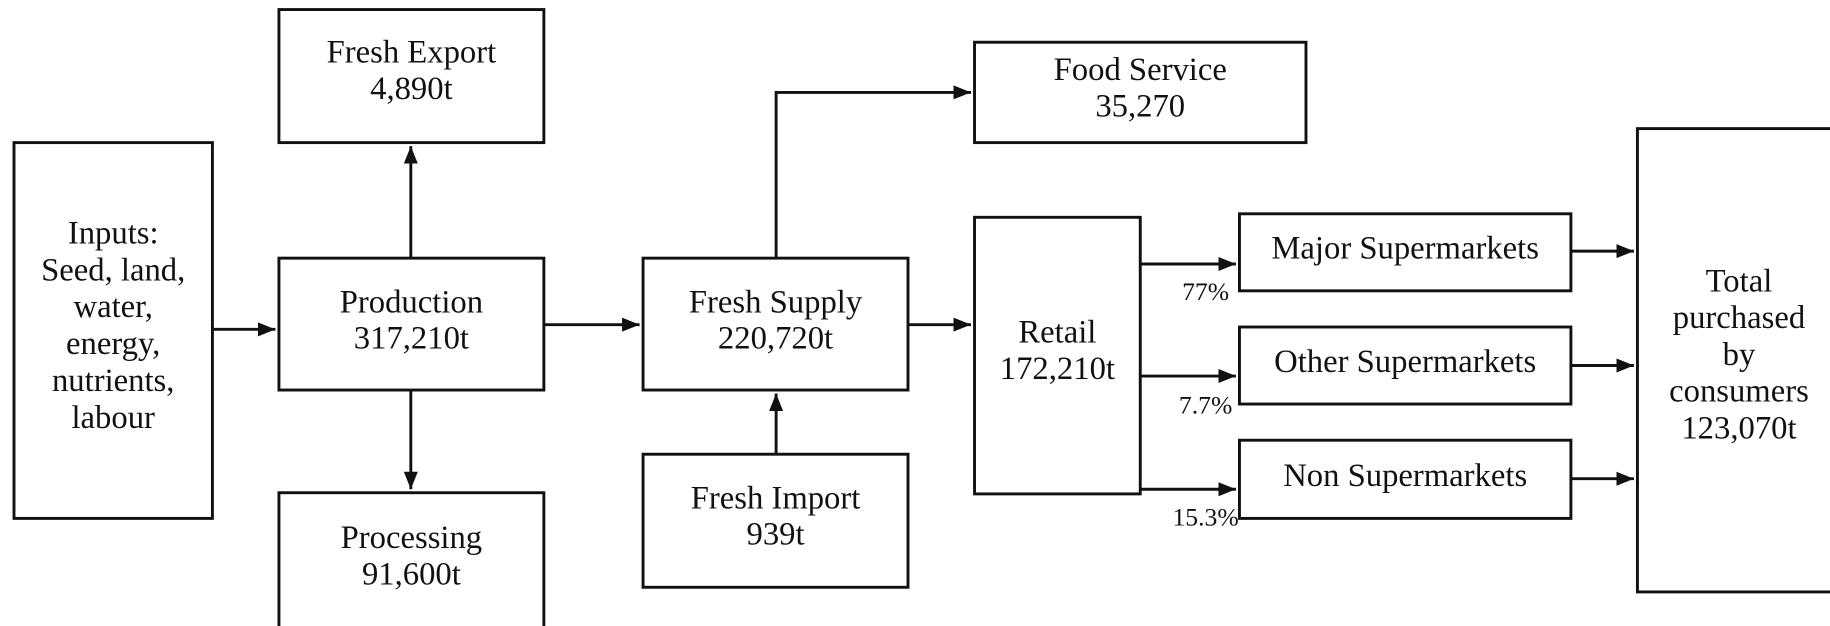  What do you see at coordinates (412, 53) in the screenshot?
I see `node-label: Fresh Export` at bounding box center [412, 53].